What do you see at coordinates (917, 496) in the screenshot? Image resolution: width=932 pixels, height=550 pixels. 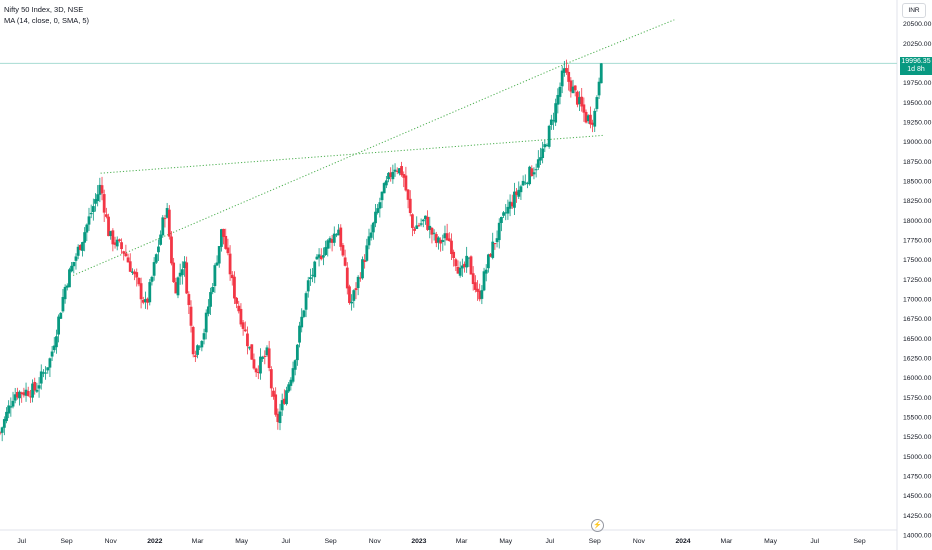 I see `y-tick-label: 14500.00` at bounding box center [917, 496].